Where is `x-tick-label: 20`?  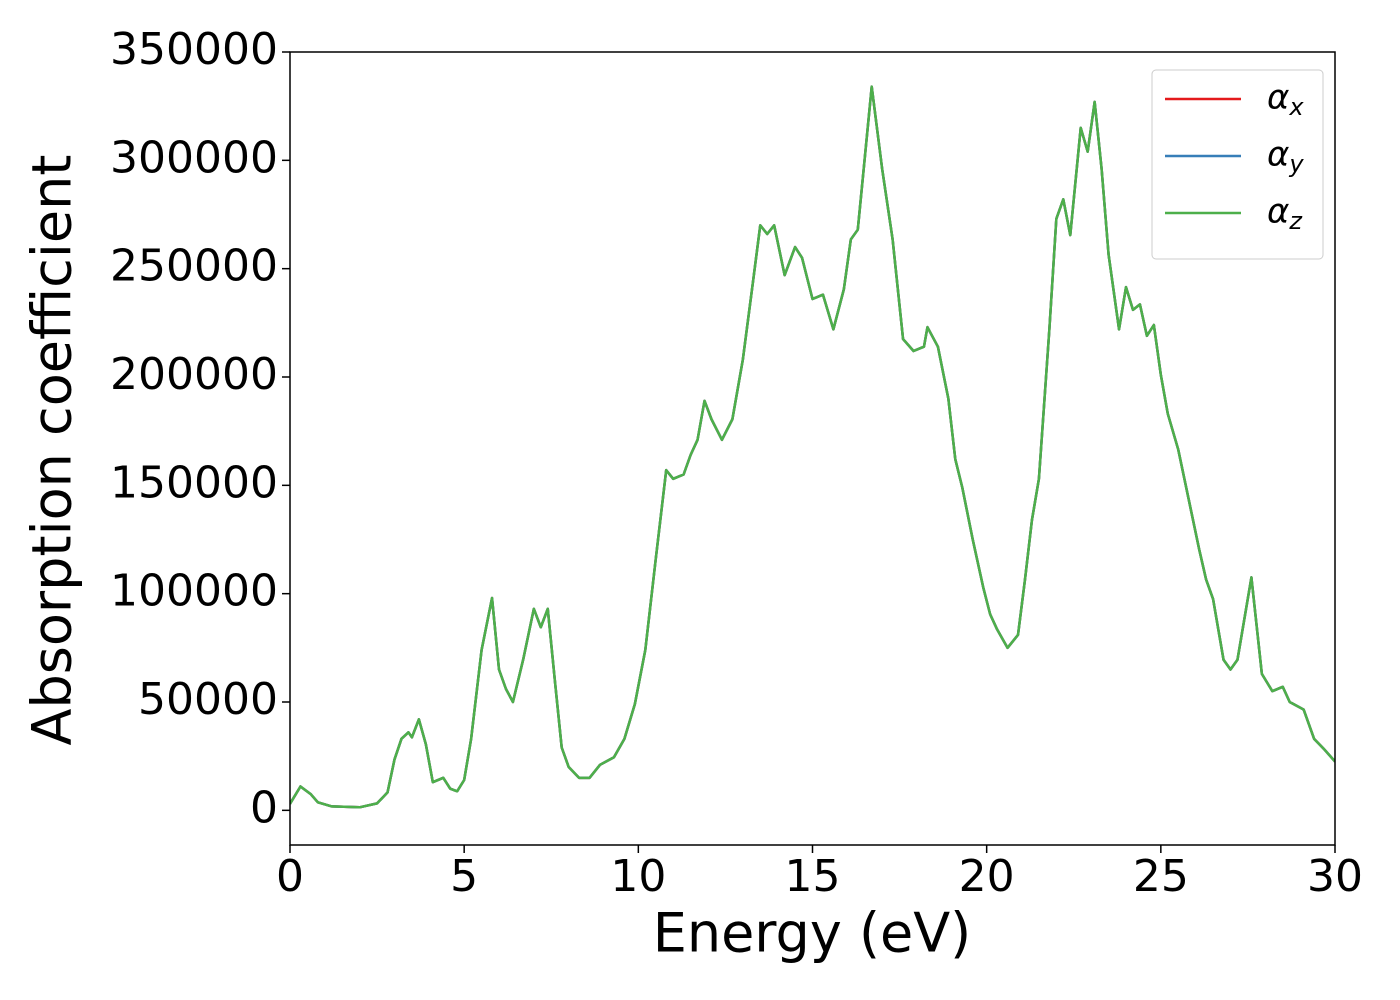
x-tick-label: 20 is located at coordinates (987, 876).